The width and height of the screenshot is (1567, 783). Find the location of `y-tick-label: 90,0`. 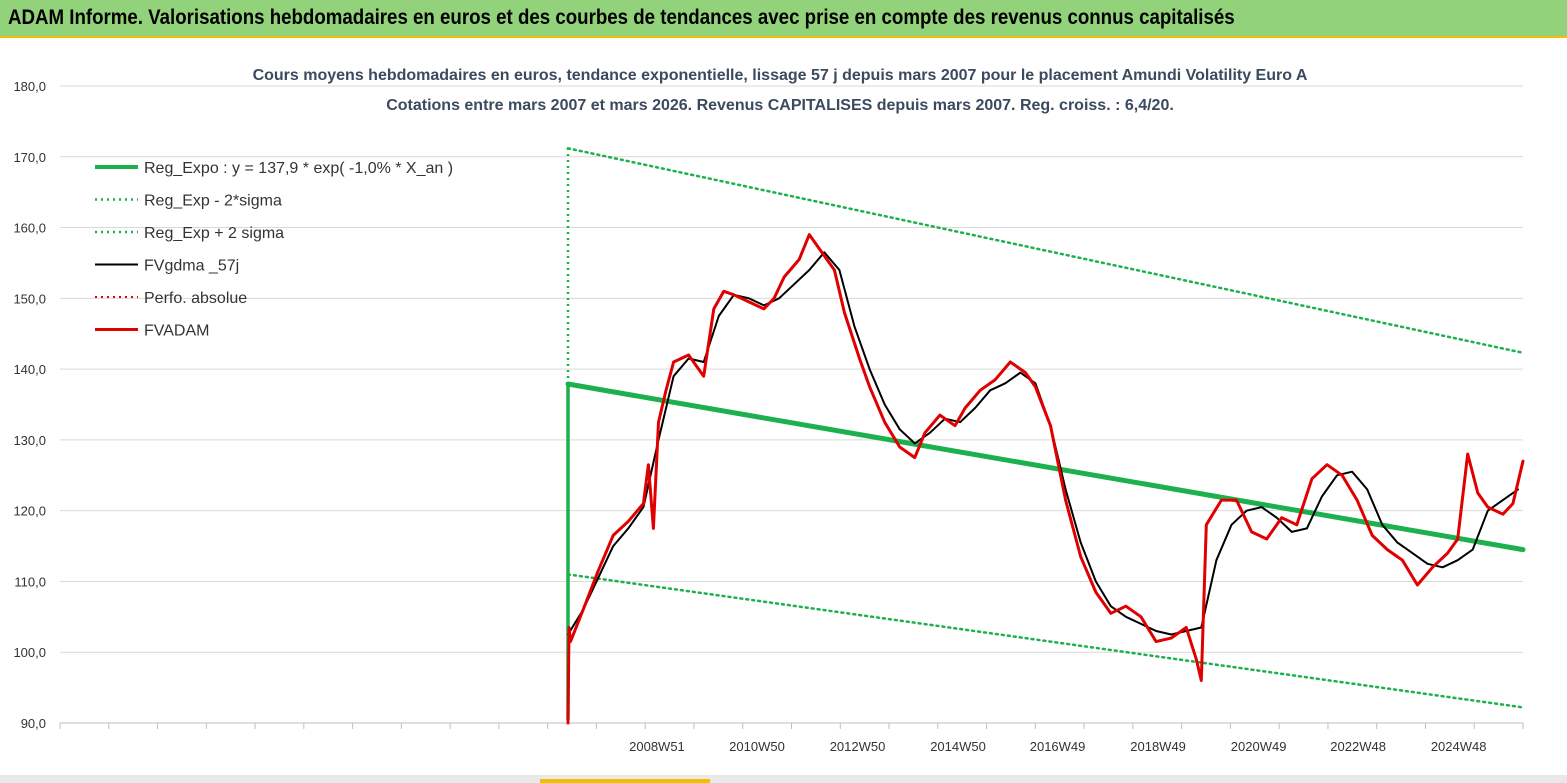

y-tick-label: 90,0 is located at coordinates (33, 723).